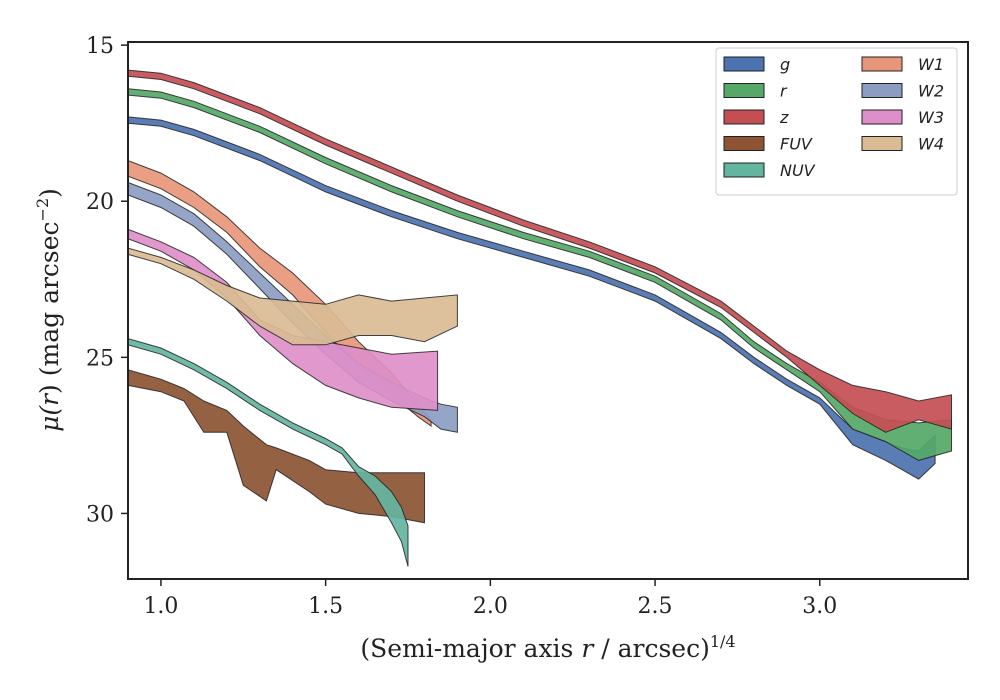 Image resolution: width=1000 pixels, height=700 pixels. I want to click on legend-label-z: z, so click(784, 117).